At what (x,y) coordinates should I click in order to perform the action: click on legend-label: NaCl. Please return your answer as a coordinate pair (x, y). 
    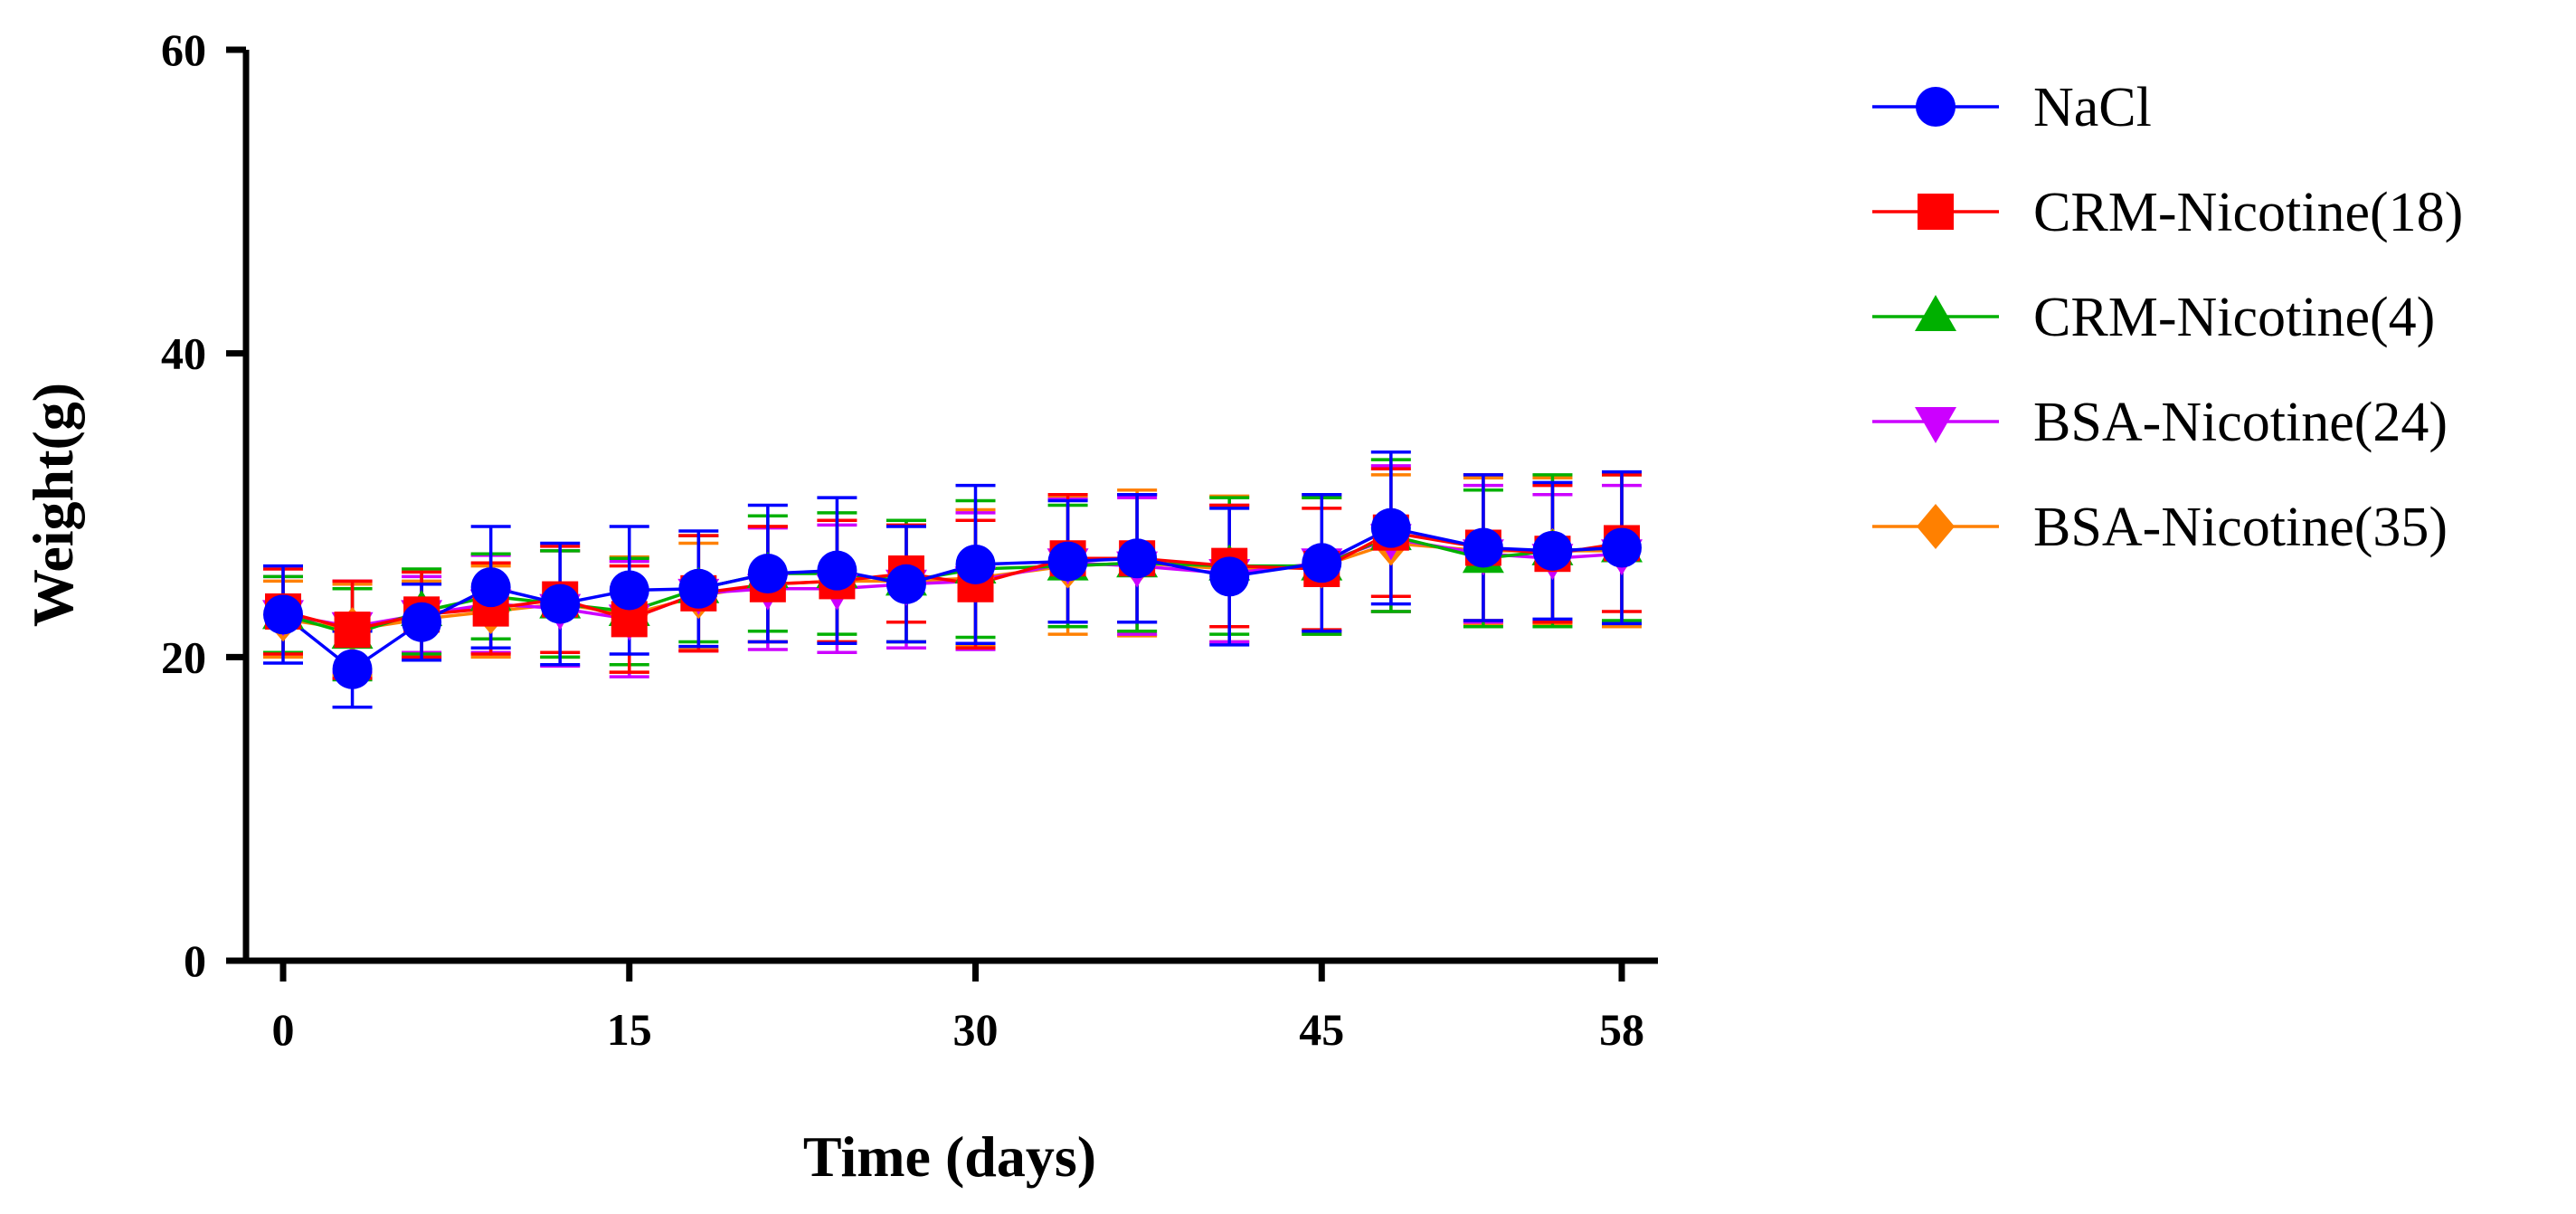
    Looking at the image, I should click on (2092, 107).